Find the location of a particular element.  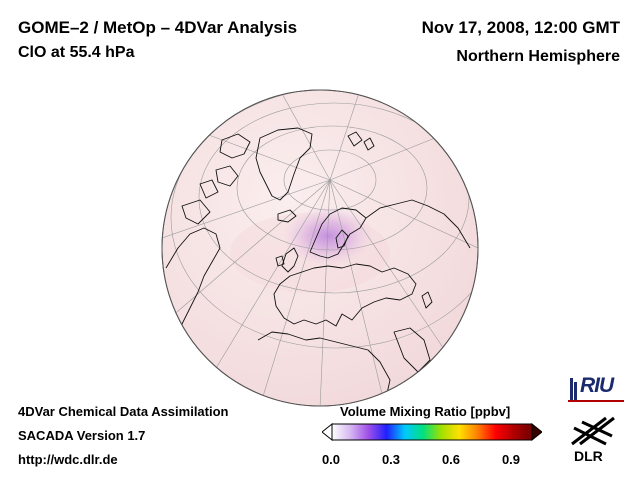

canada-arctic-coast is located at coordinates (216, 179).